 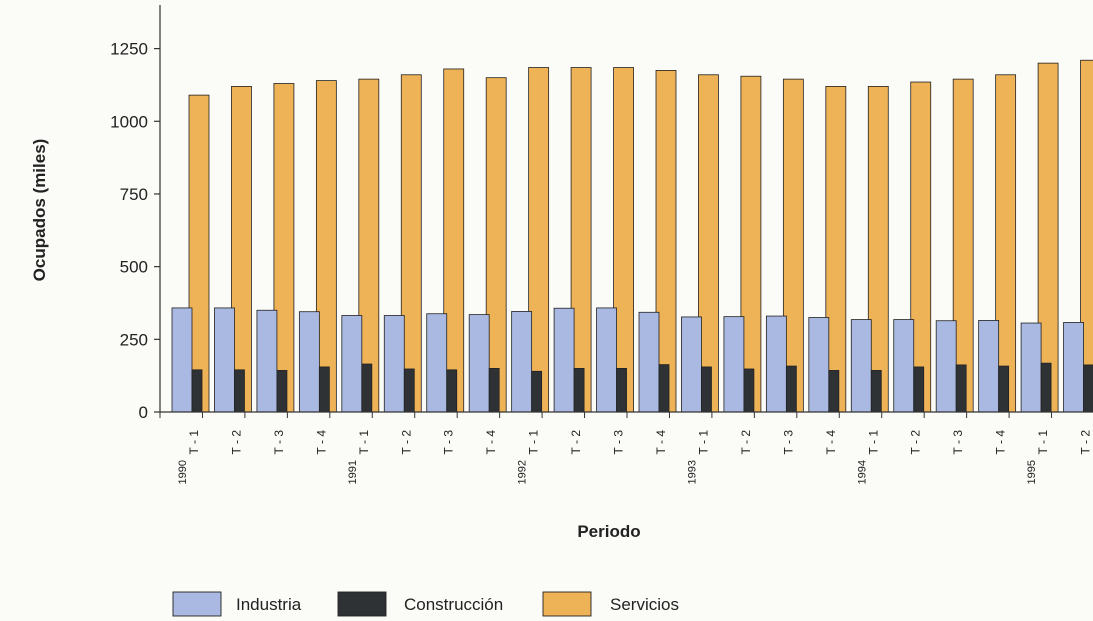 I want to click on y-axis: 0 250 500 750 1000 1250, so click(x=135, y=213).